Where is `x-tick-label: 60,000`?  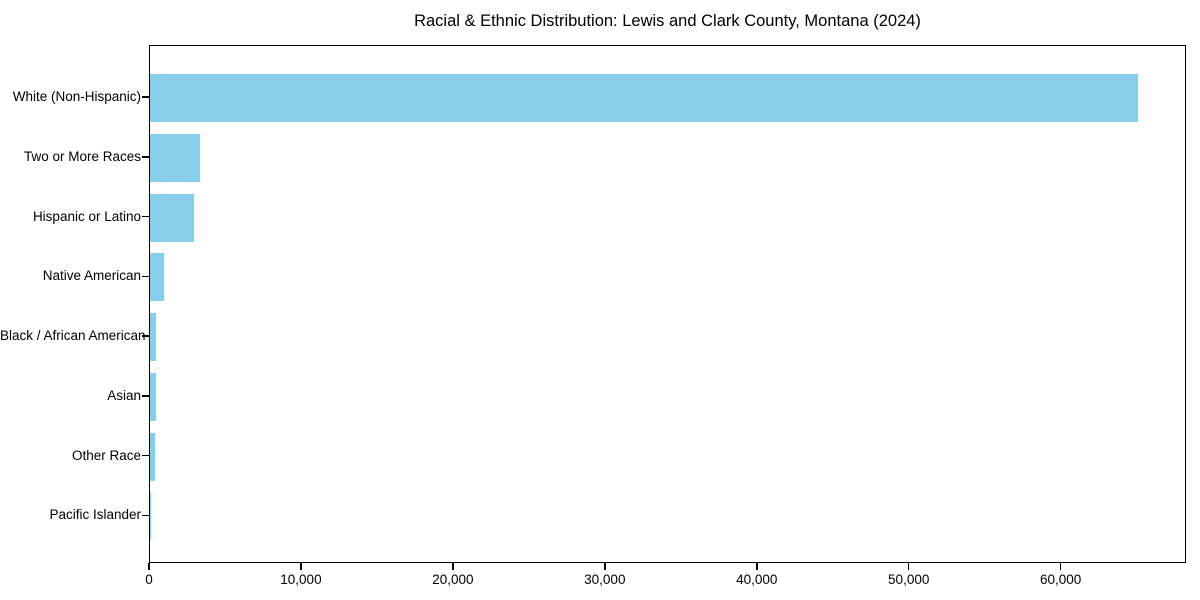
x-tick-label: 60,000 is located at coordinates (1060, 579).